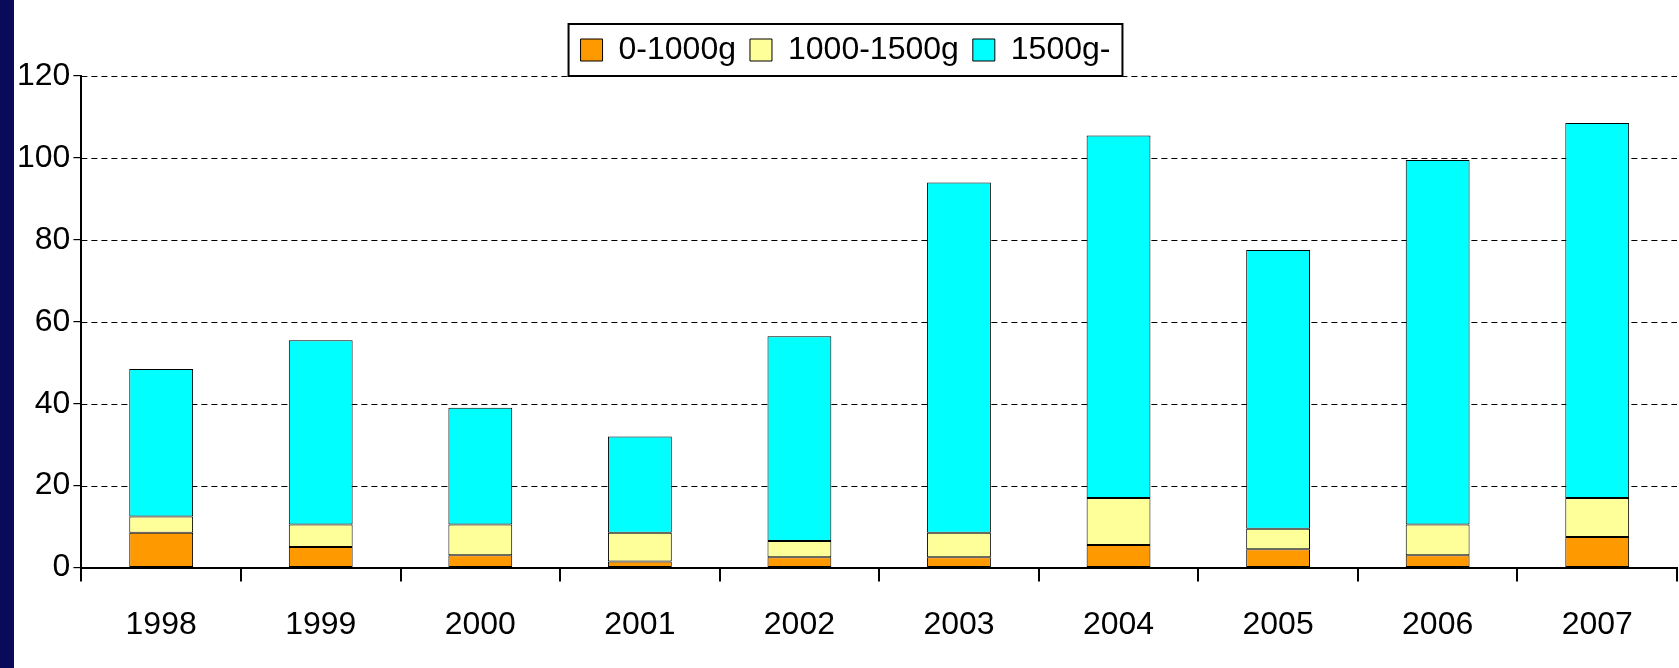 This screenshot has width=1679, height=668. I want to click on x-tick-label: 2001, so click(640, 622).